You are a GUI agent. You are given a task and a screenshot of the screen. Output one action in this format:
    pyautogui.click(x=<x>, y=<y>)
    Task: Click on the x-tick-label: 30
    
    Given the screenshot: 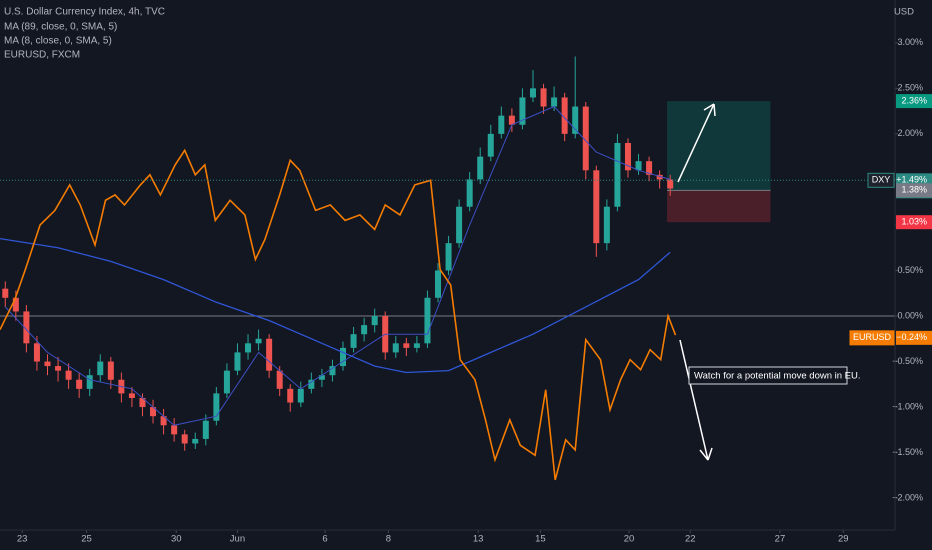 What is the action you would take?
    pyautogui.click(x=176, y=539)
    